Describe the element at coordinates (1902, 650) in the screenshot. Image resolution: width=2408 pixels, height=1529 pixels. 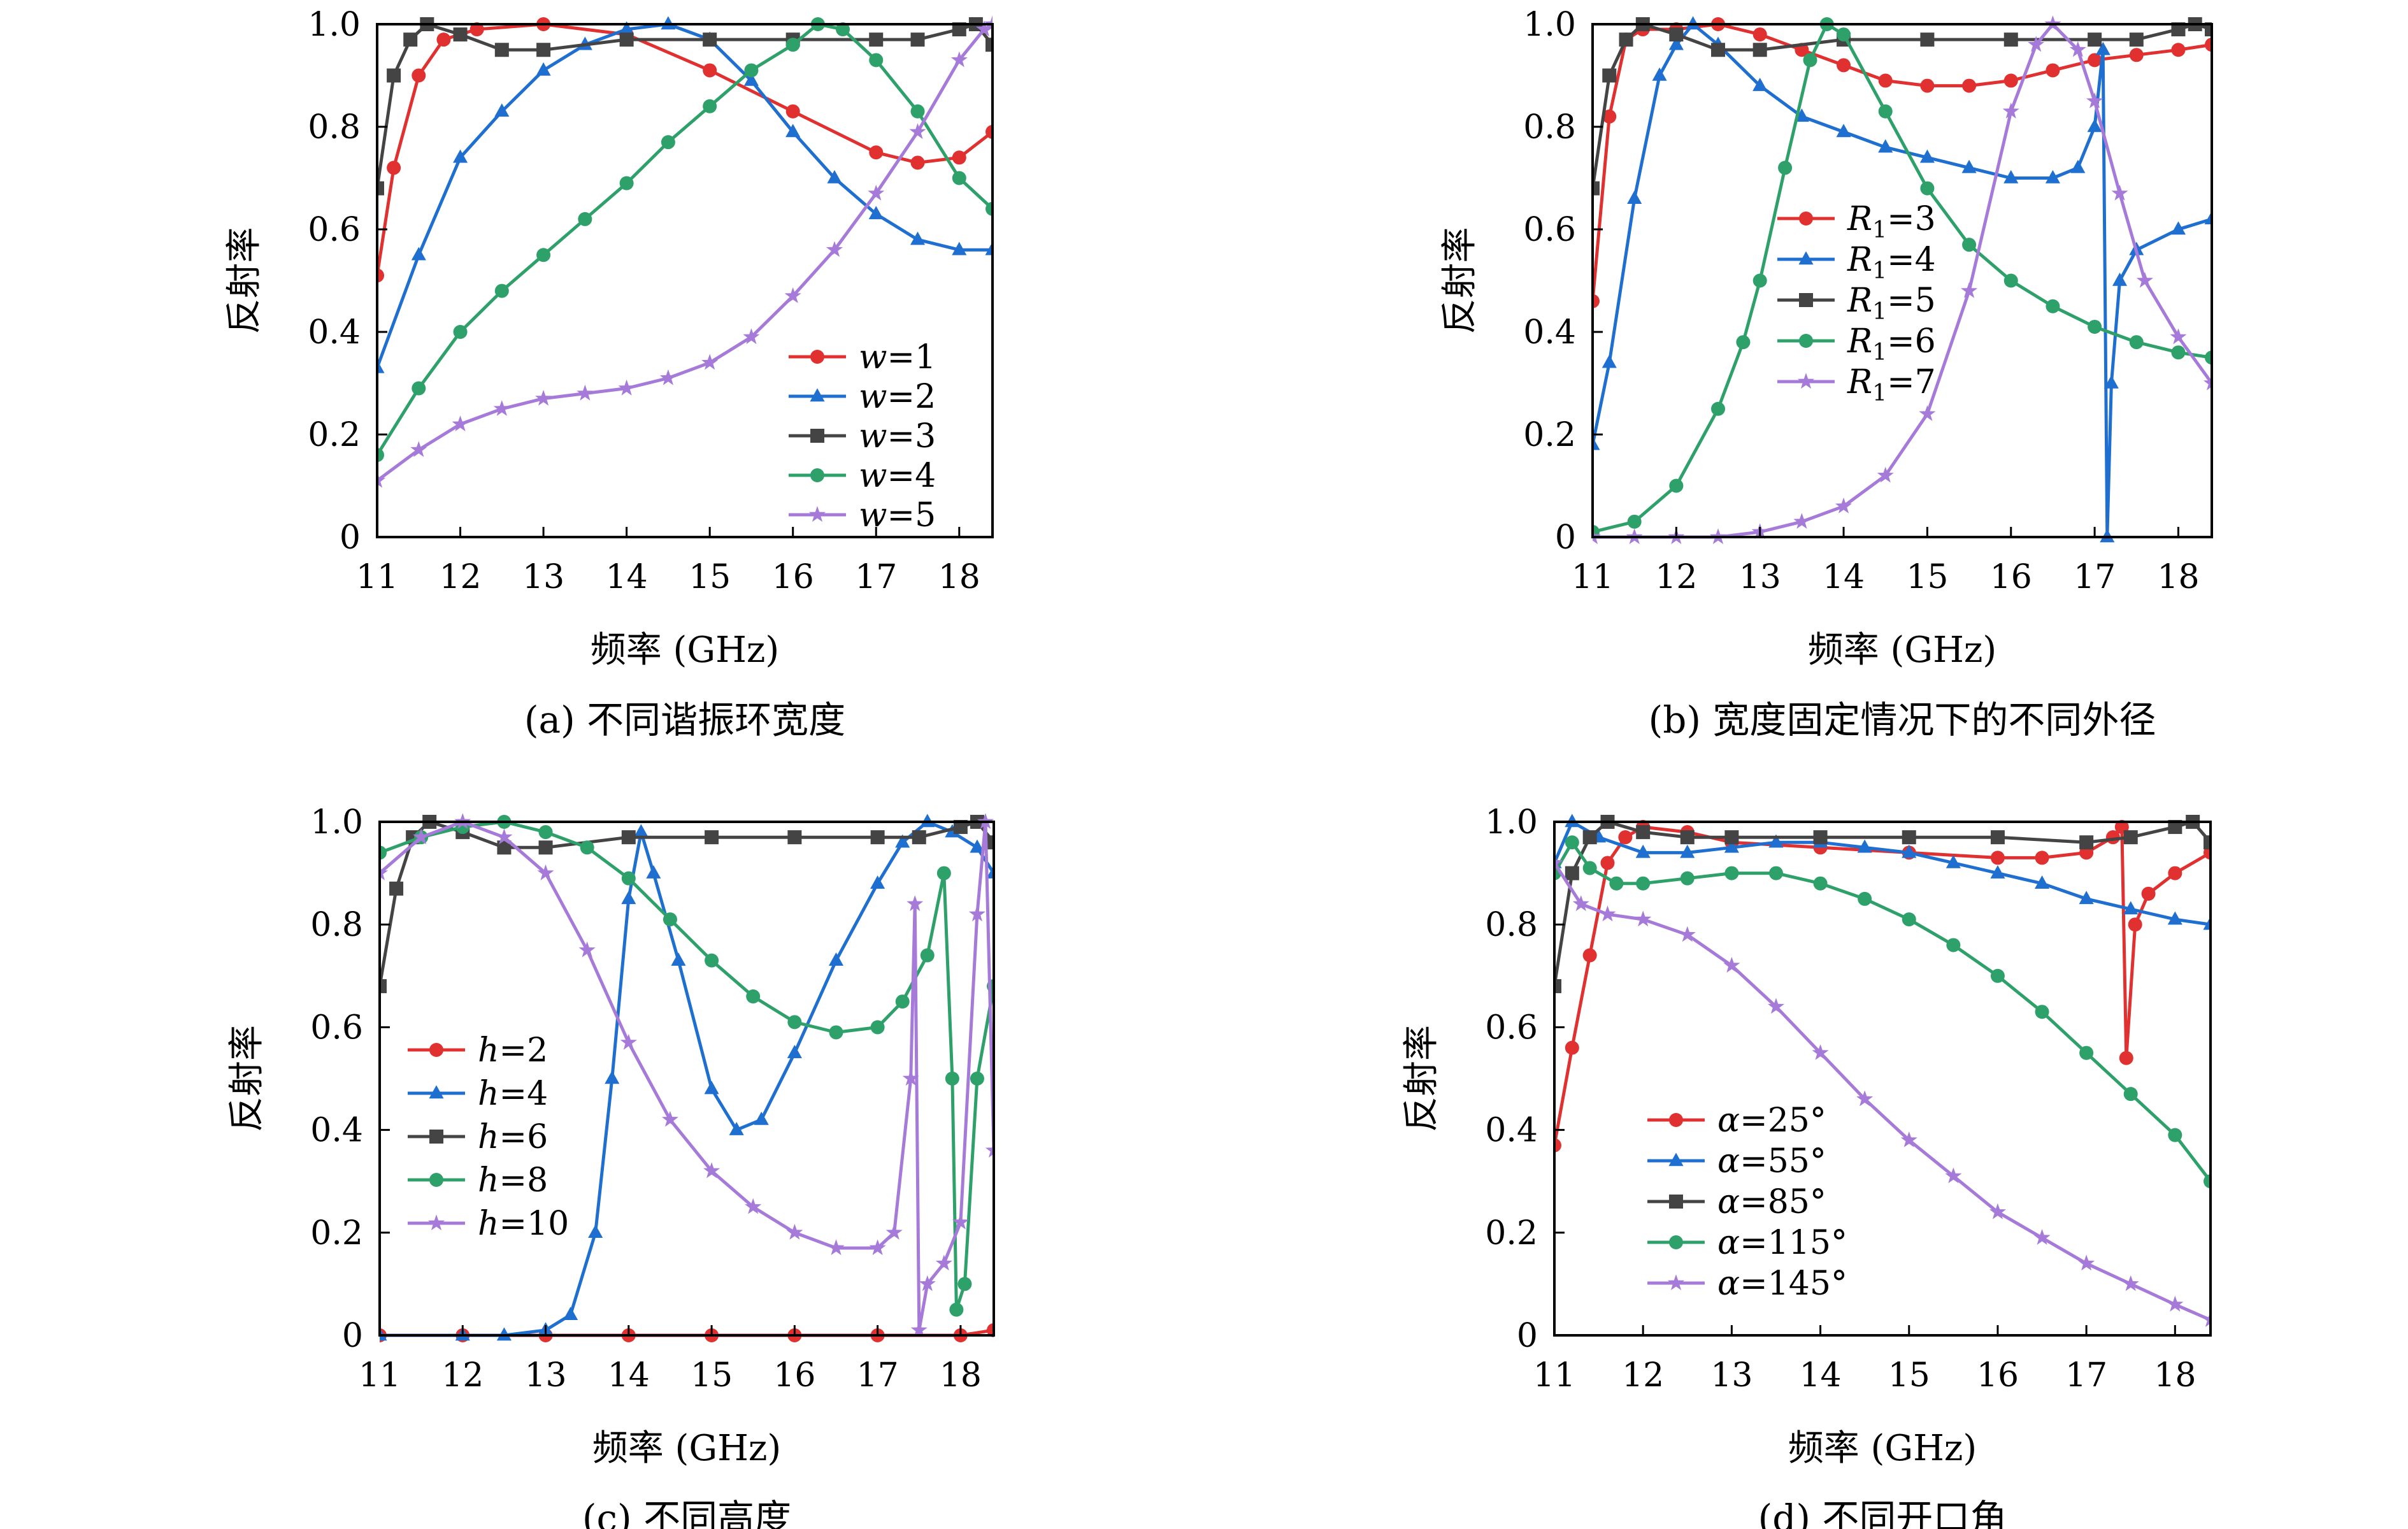
I see `x-axis-label-b: 频率 (GHz)` at that location.